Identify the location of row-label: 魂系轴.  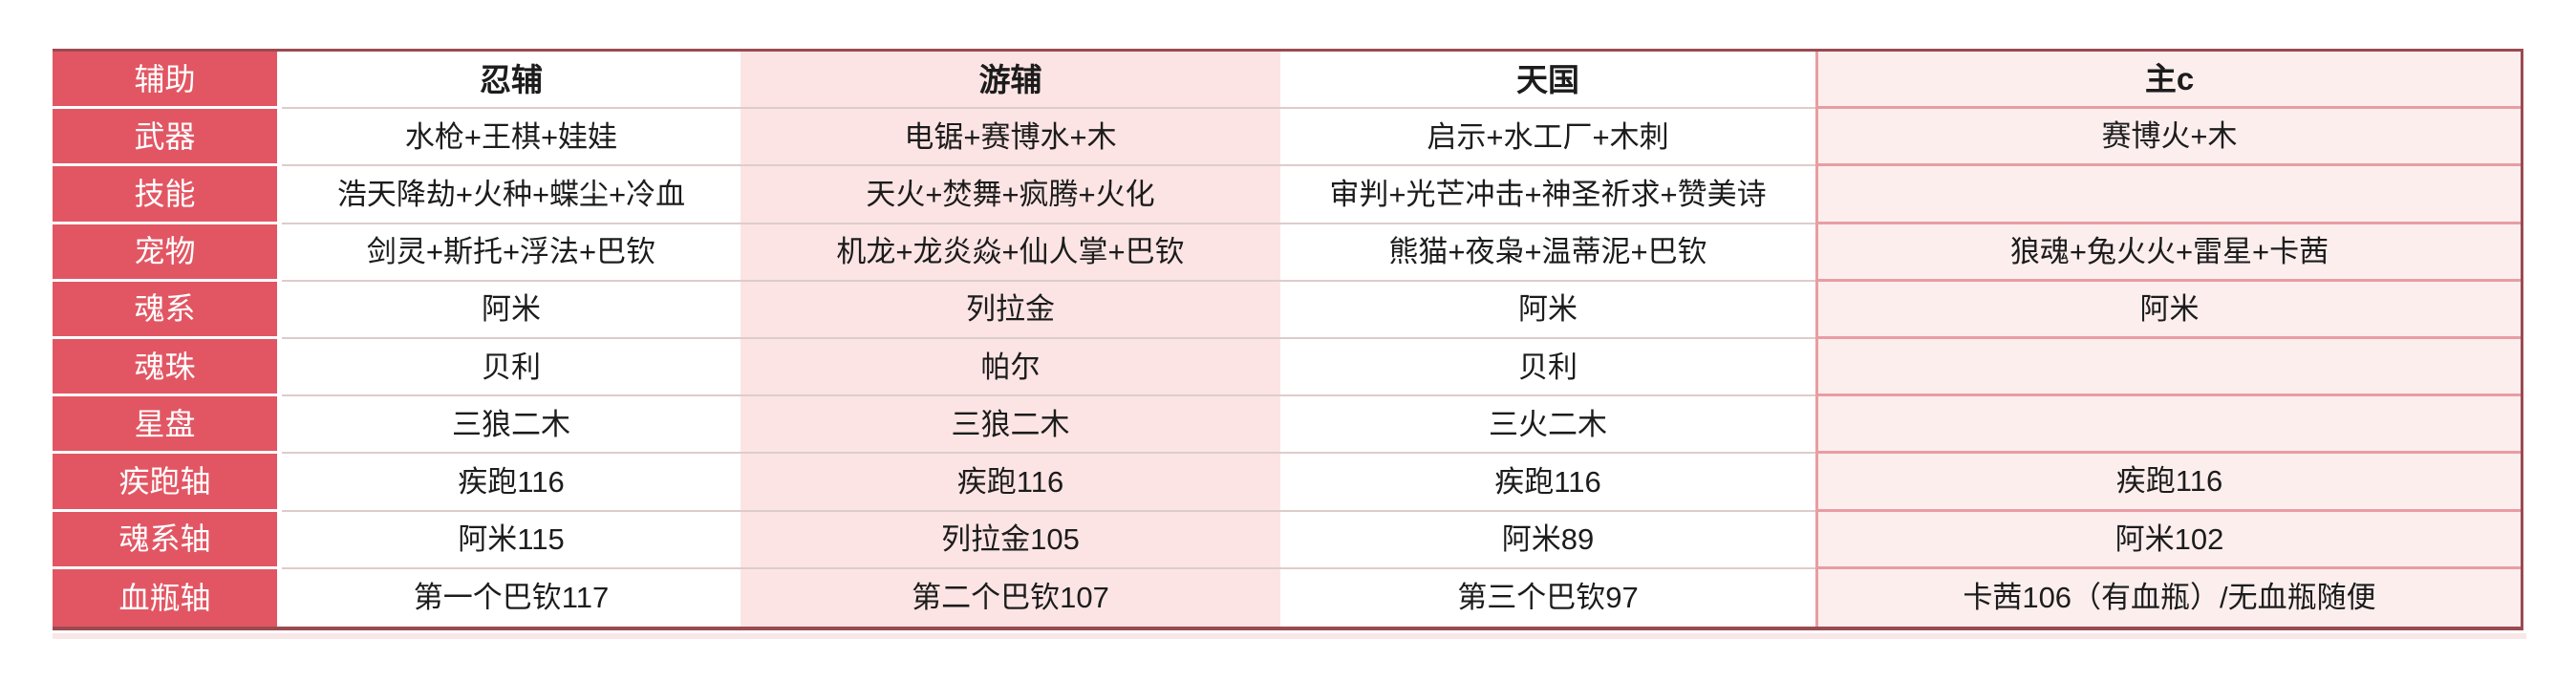
(167, 540).